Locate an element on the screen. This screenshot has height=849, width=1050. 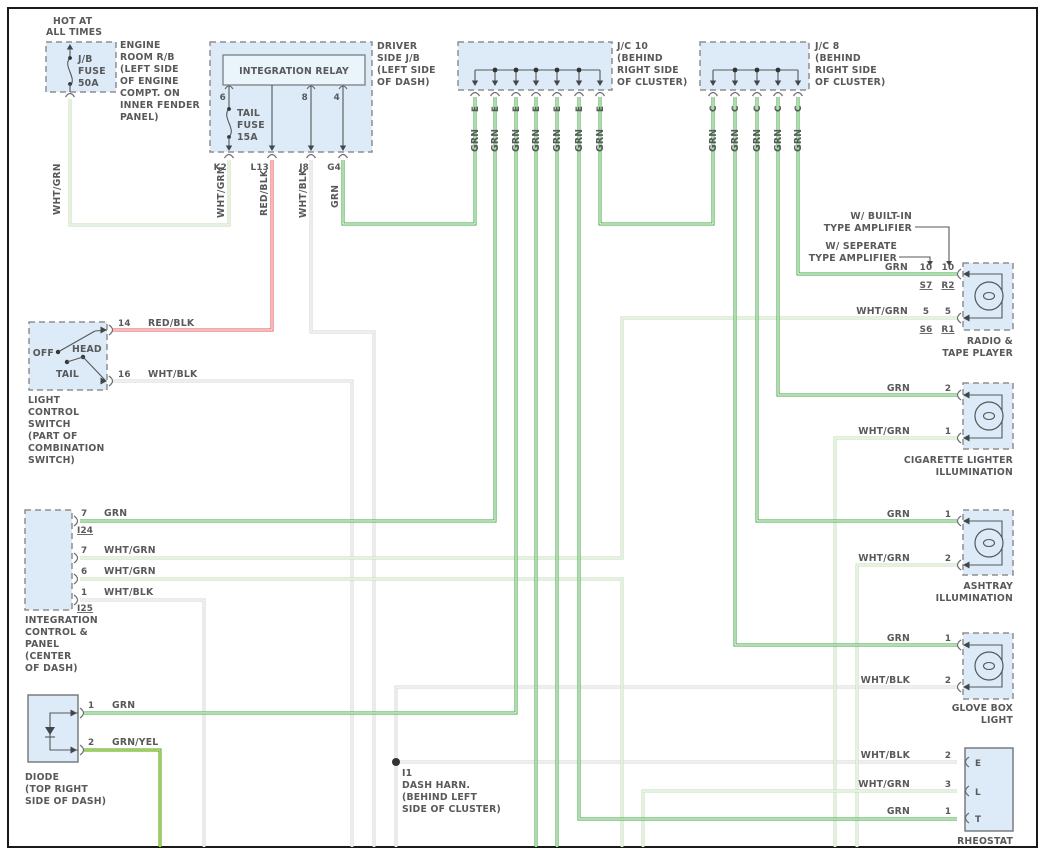
up-arrow-icon is located at coordinates (70, 47).